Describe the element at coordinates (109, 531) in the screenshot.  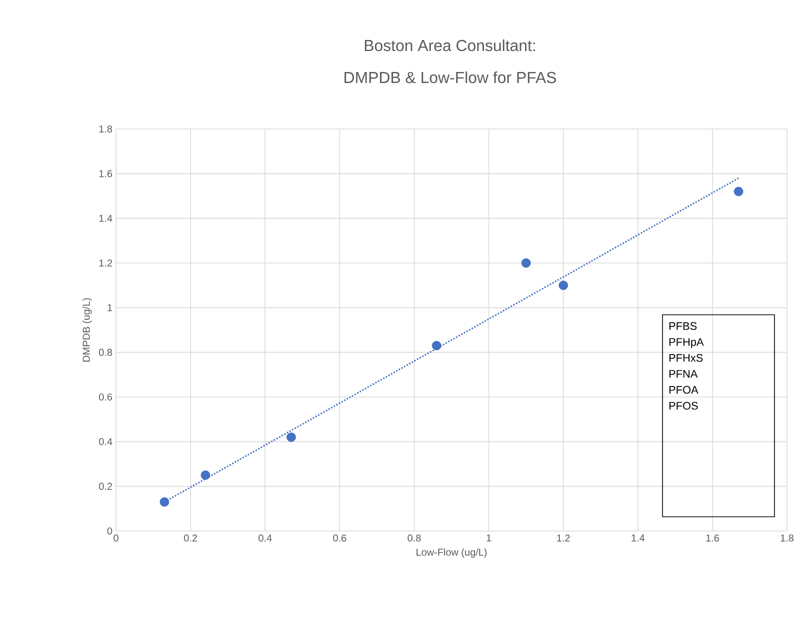
I see `y-tick-label: 0` at that location.